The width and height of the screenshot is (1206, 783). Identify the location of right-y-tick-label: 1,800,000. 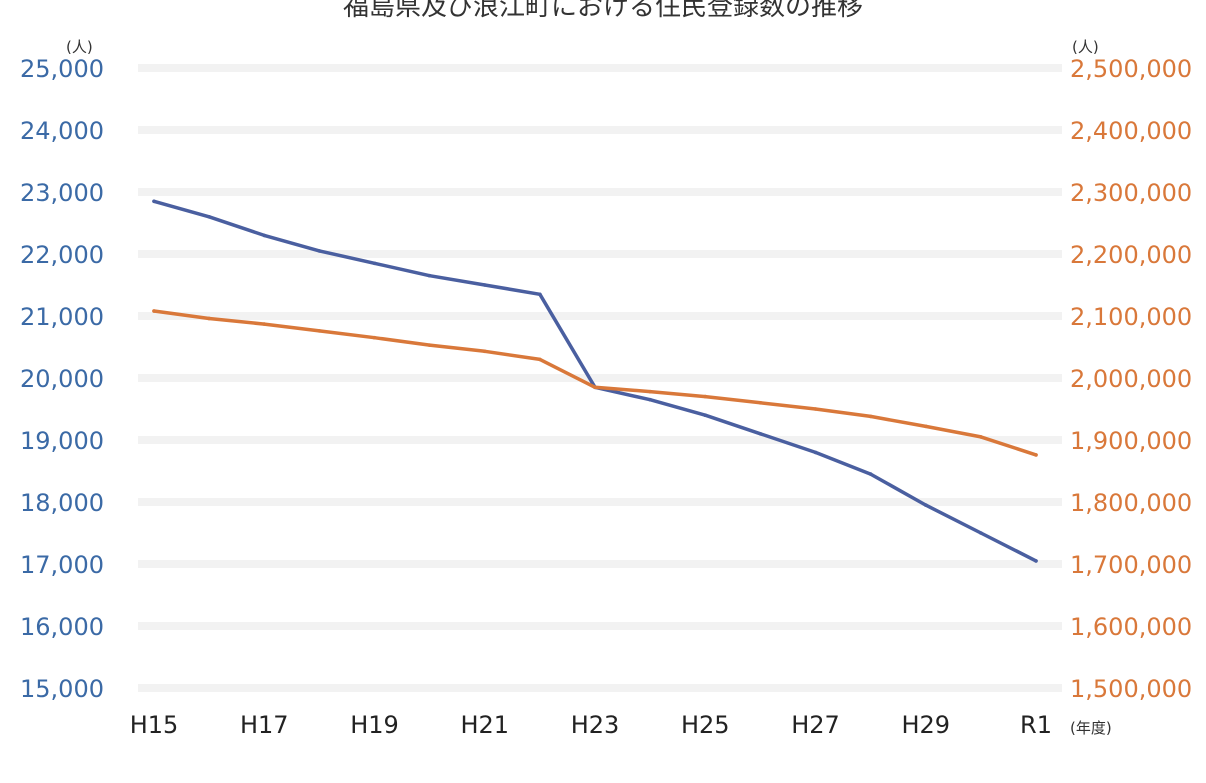
(1131, 503).